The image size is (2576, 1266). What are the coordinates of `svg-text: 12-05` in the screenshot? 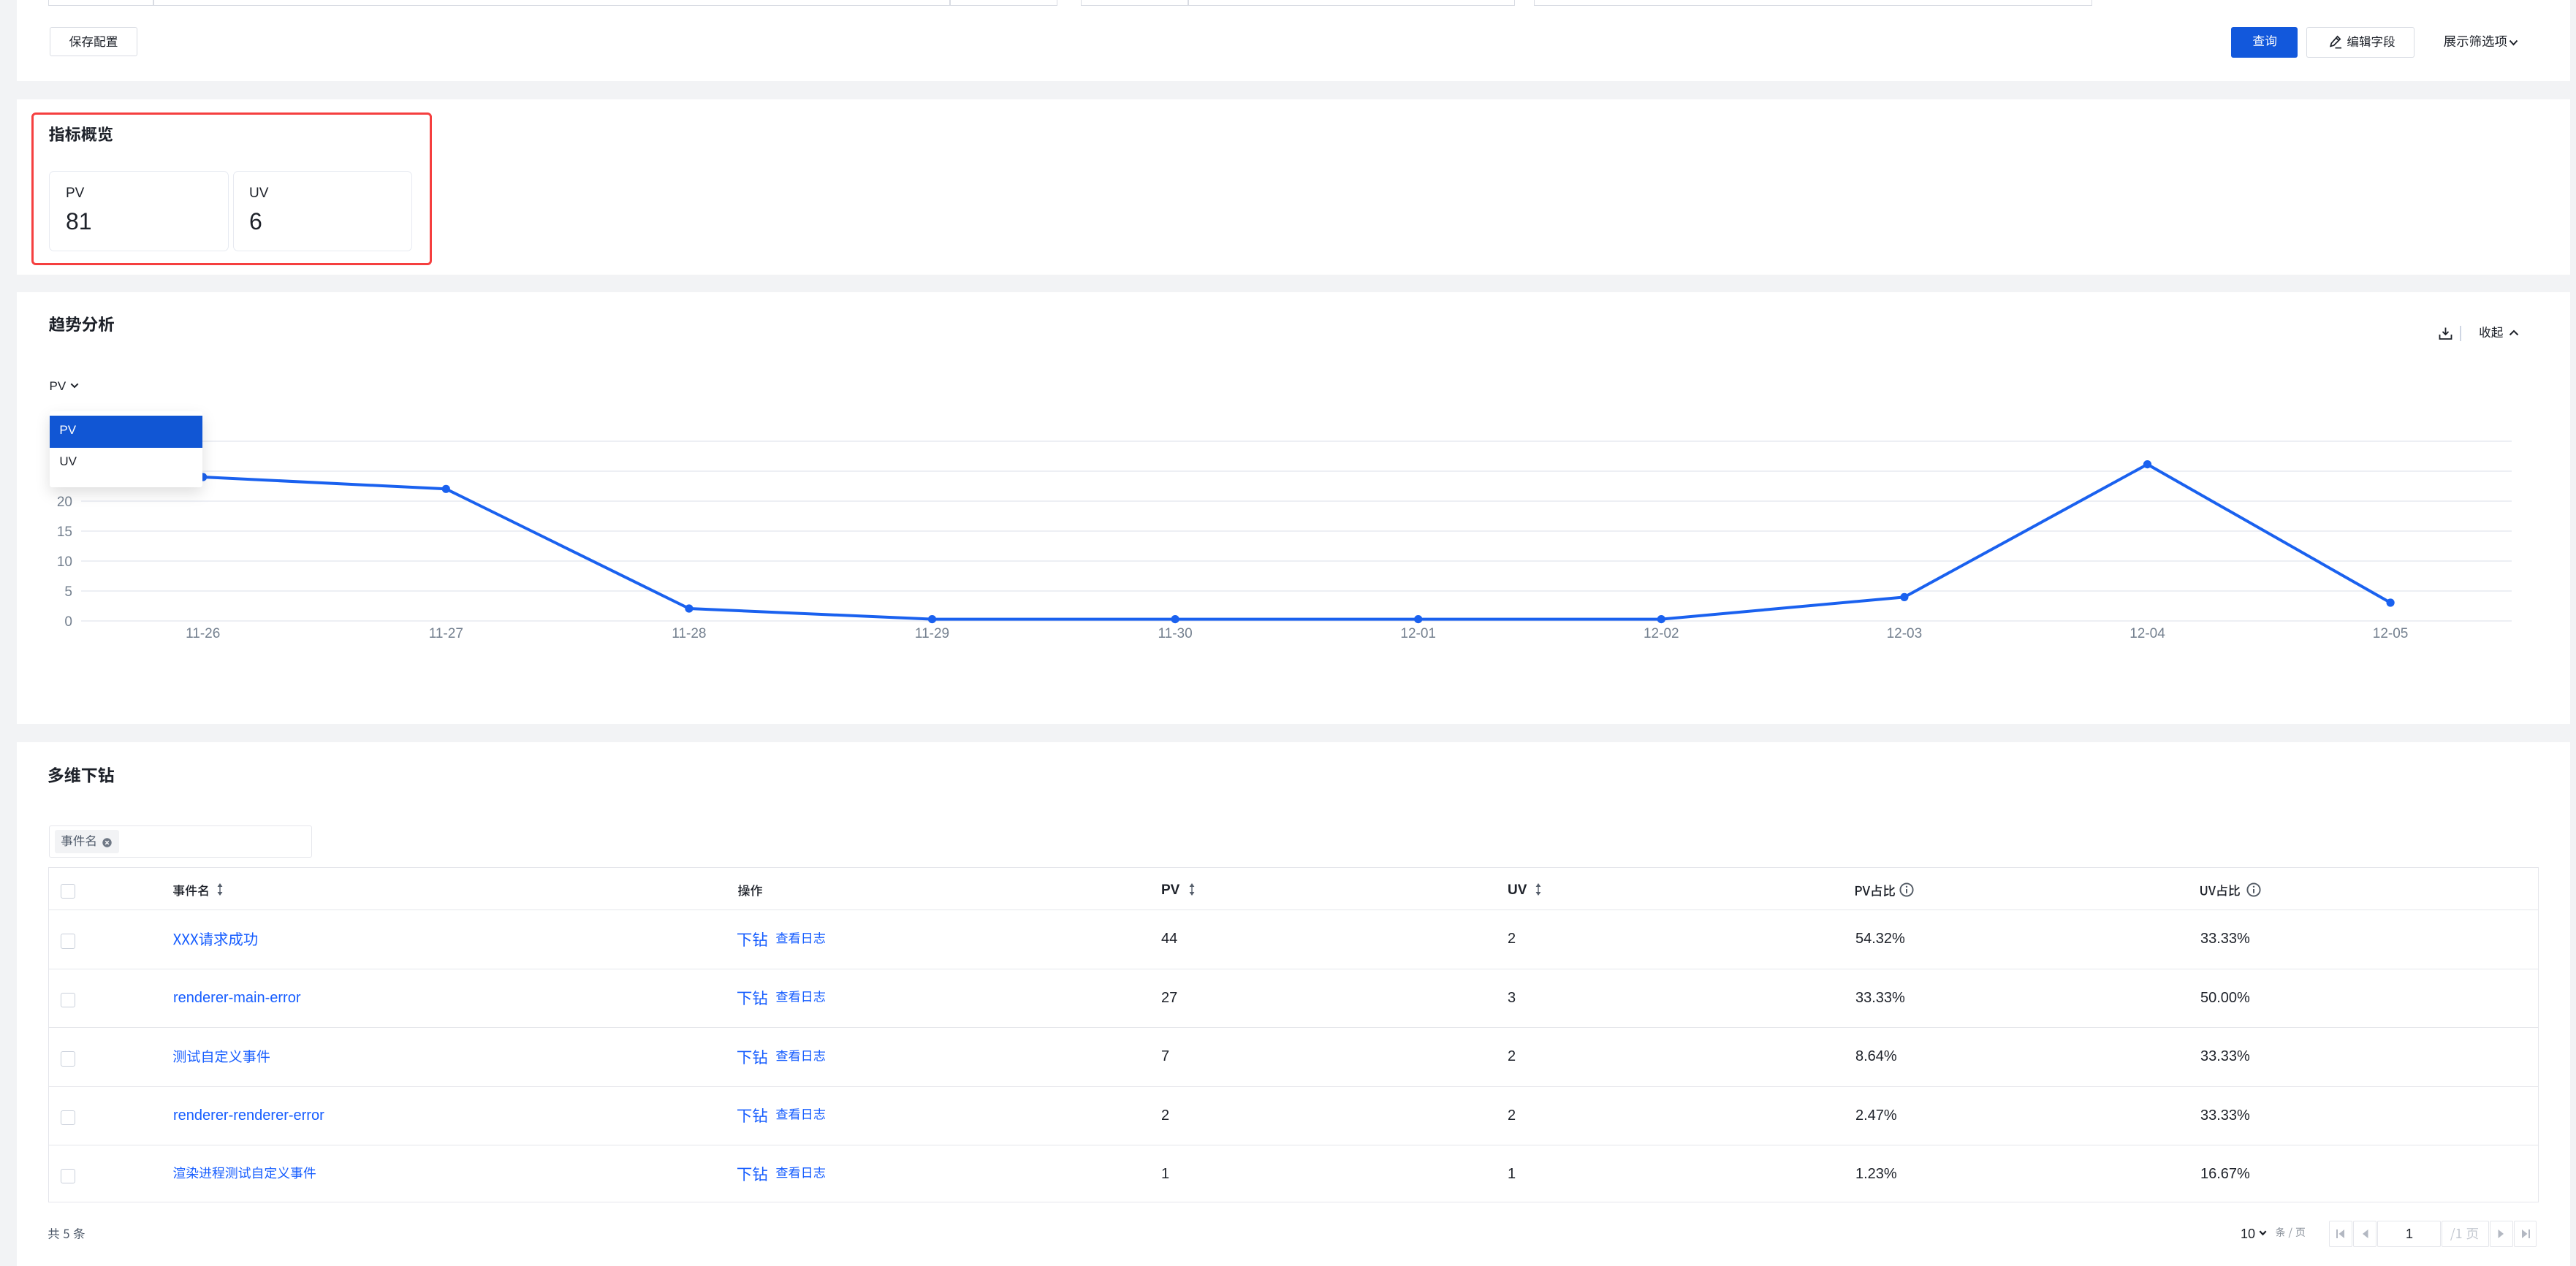 It's located at (2391, 634).